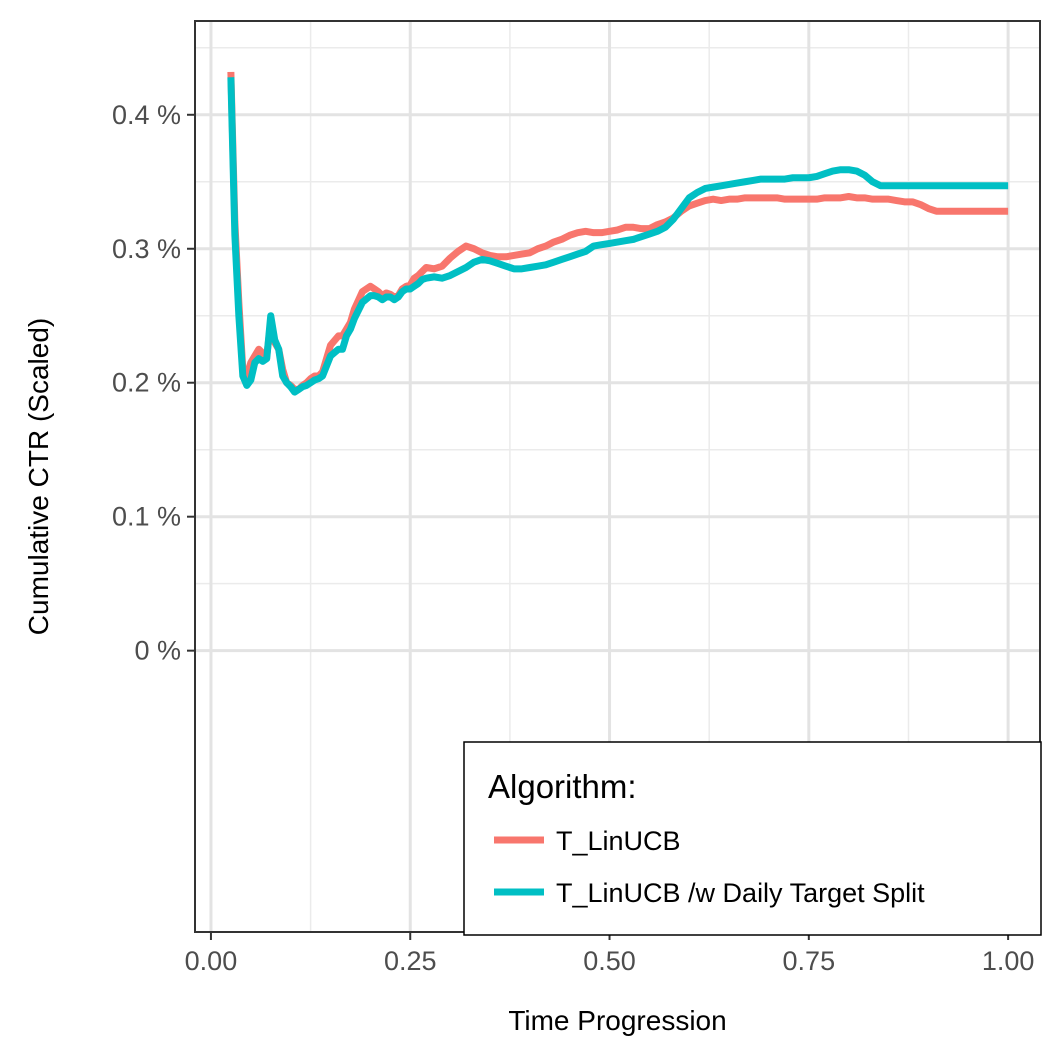 This screenshot has height=1062, width=1062. Describe the element at coordinates (618, 841) in the screenshot. I see `legend-label-1: T_LinUCB` at that location.